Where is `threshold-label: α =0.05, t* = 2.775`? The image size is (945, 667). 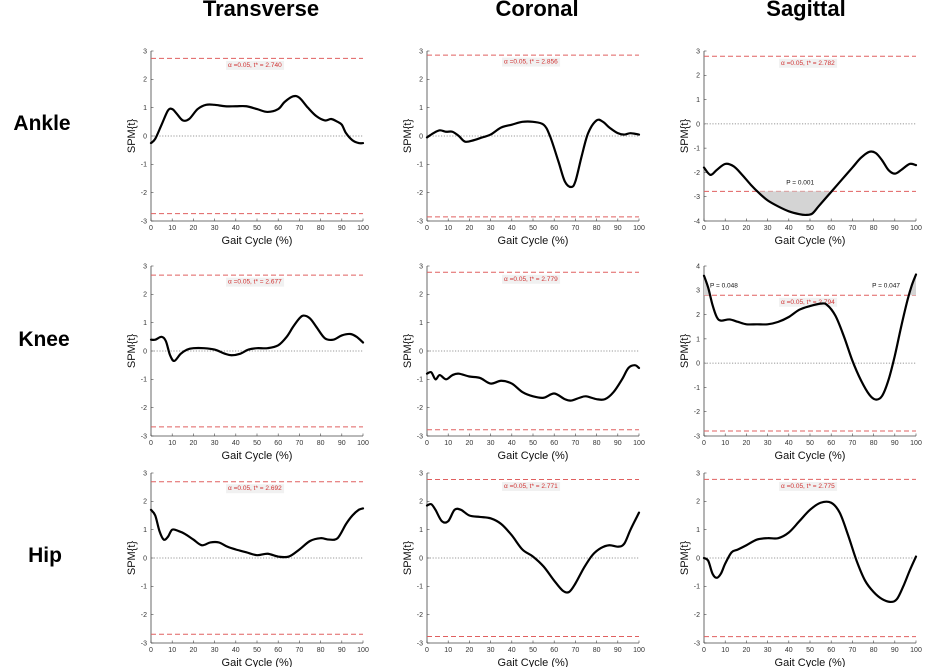 threshold-label: α =0.05, t* = 2.775 is located at coordinates (808, 486).